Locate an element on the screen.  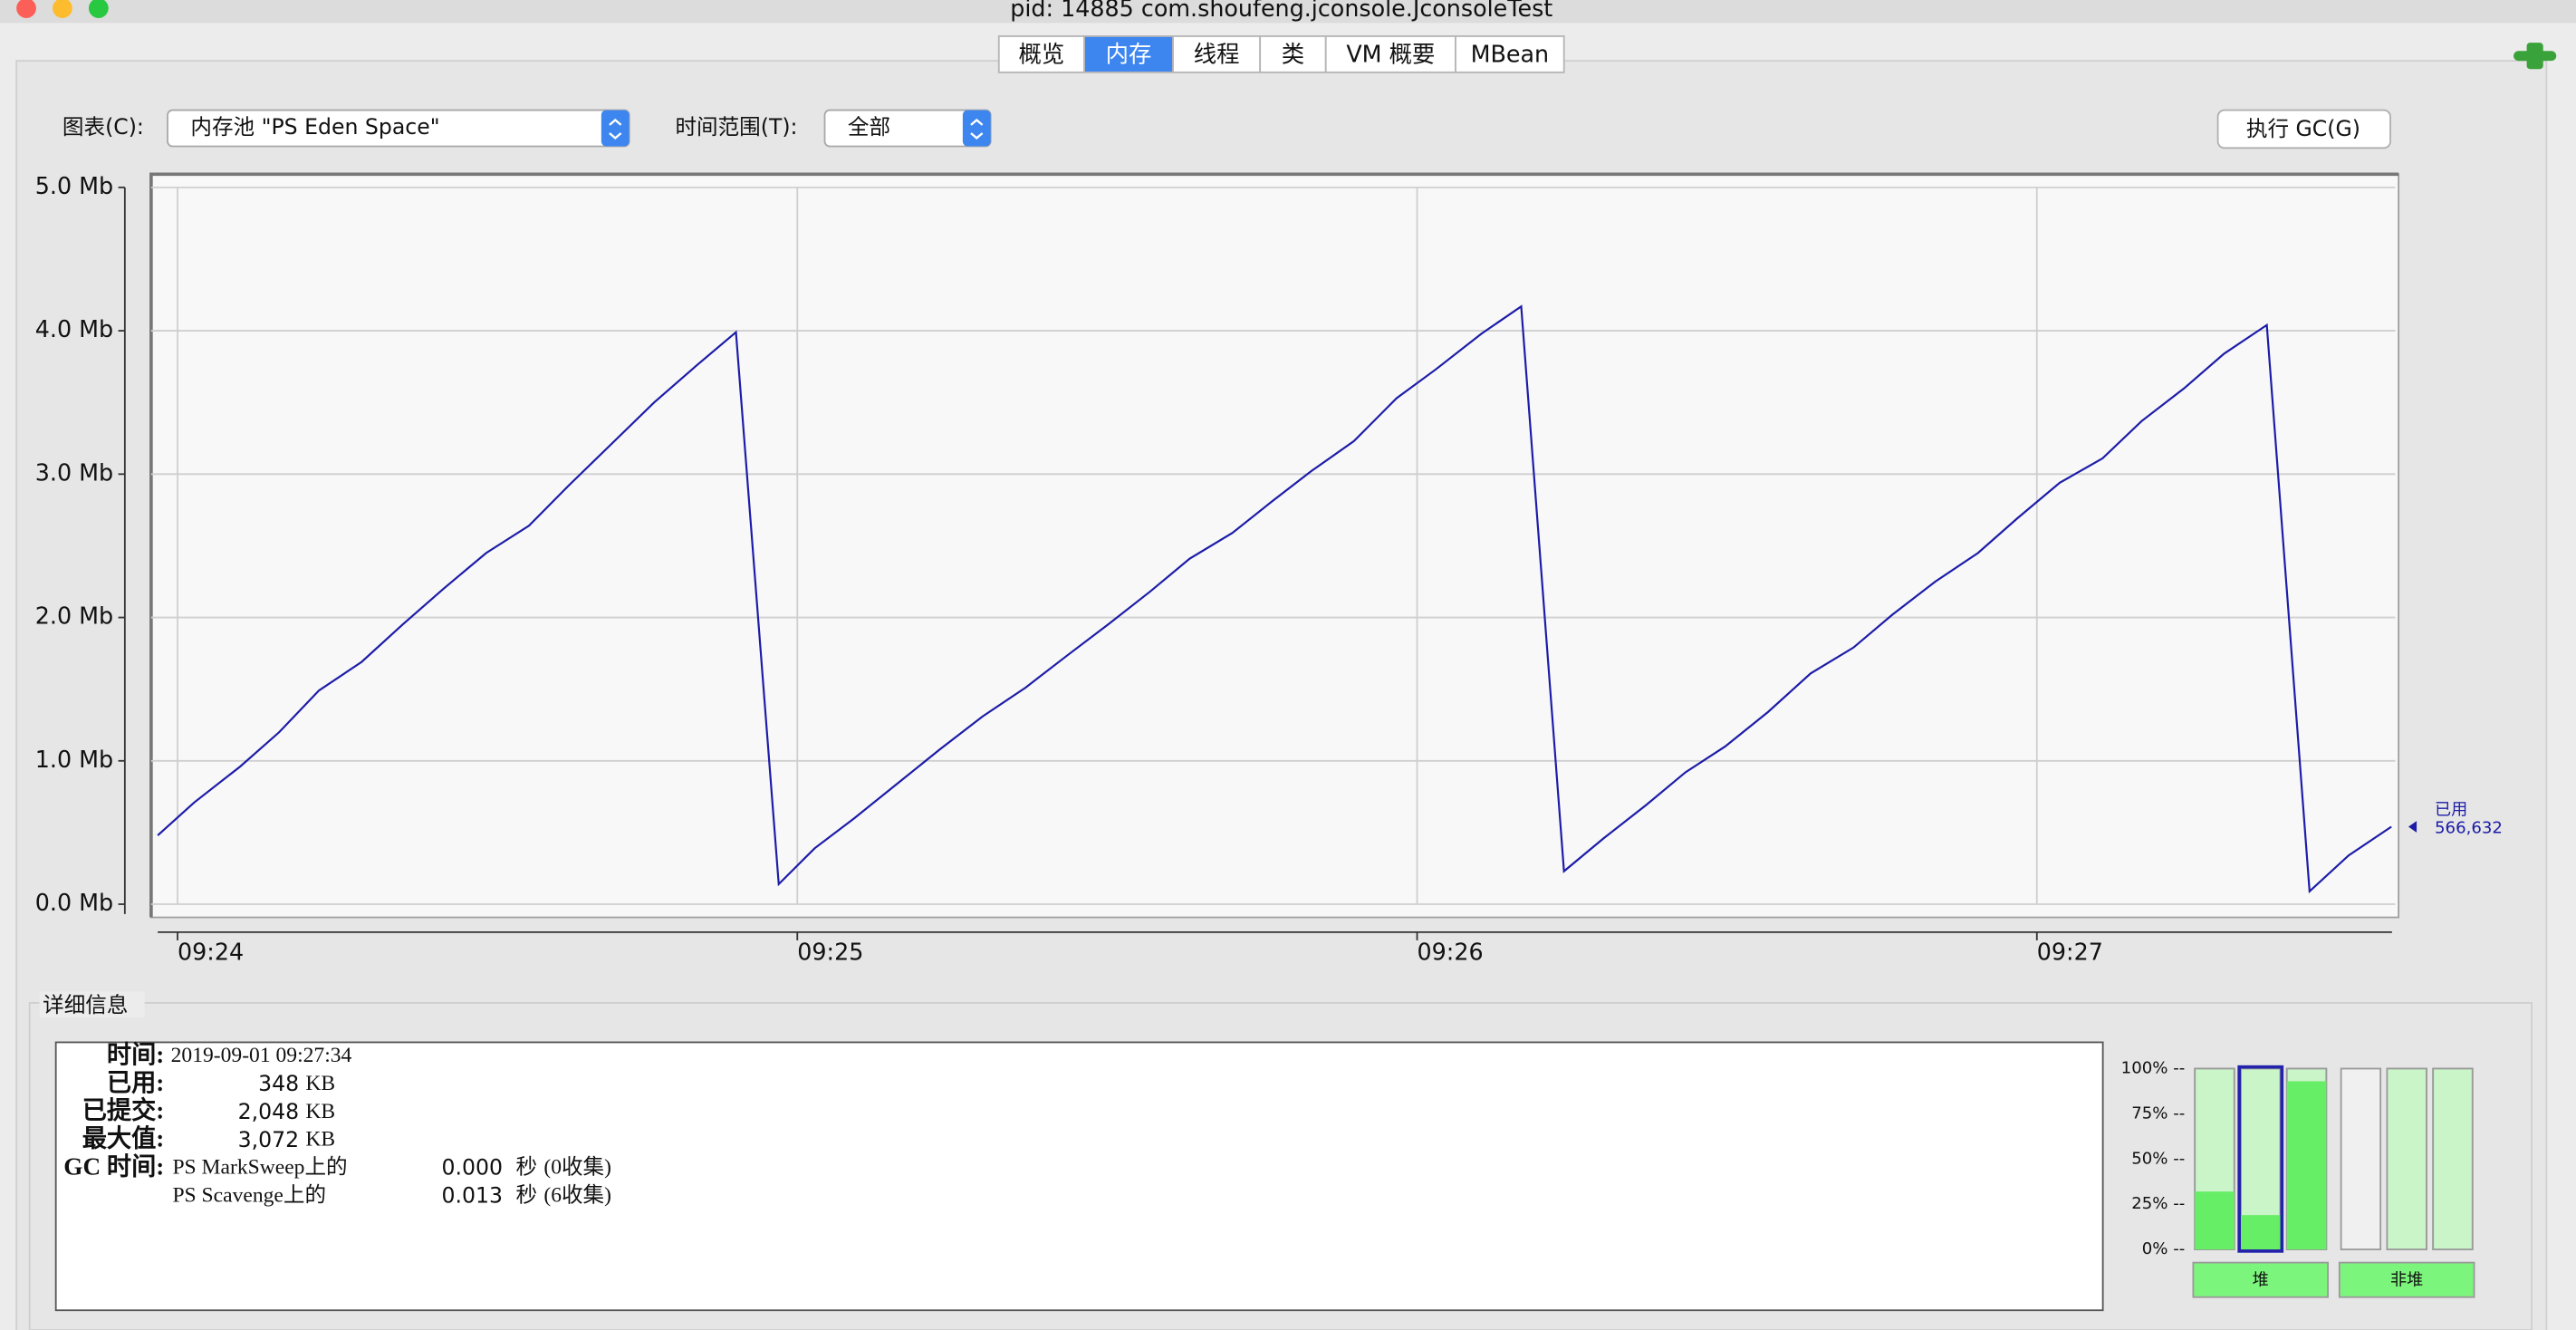
tab-label: 线程 is located at coordinates (1217, 54).